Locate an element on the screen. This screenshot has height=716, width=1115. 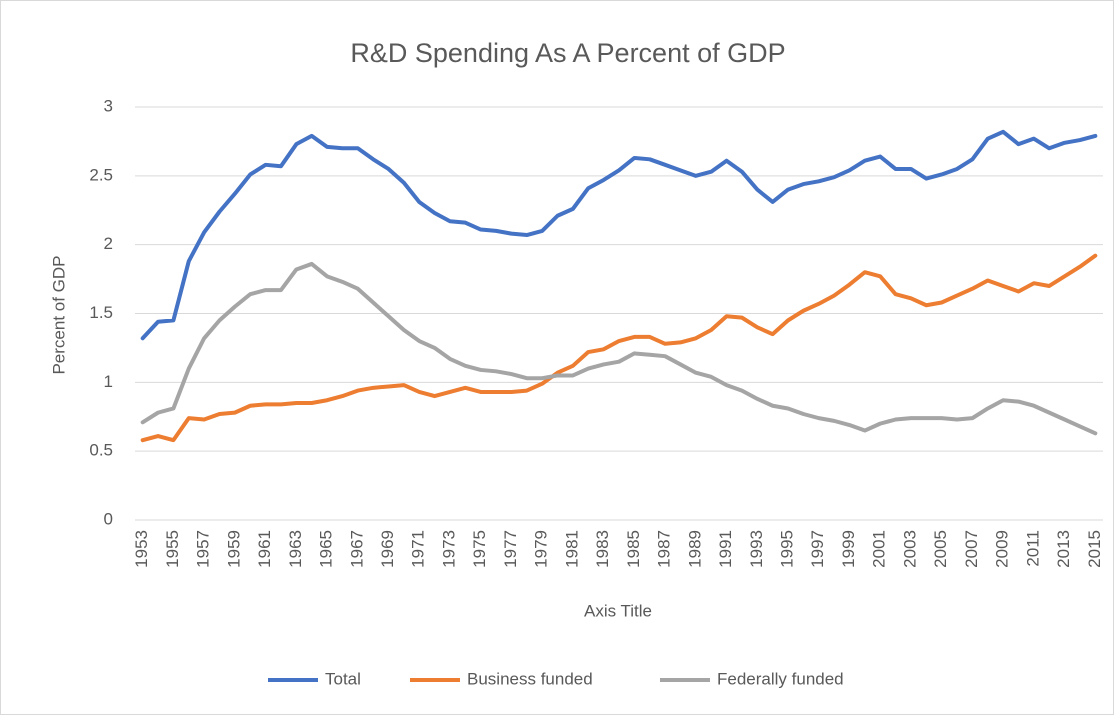
x-tick-label: 1963 is located at coordinates (295, 549).